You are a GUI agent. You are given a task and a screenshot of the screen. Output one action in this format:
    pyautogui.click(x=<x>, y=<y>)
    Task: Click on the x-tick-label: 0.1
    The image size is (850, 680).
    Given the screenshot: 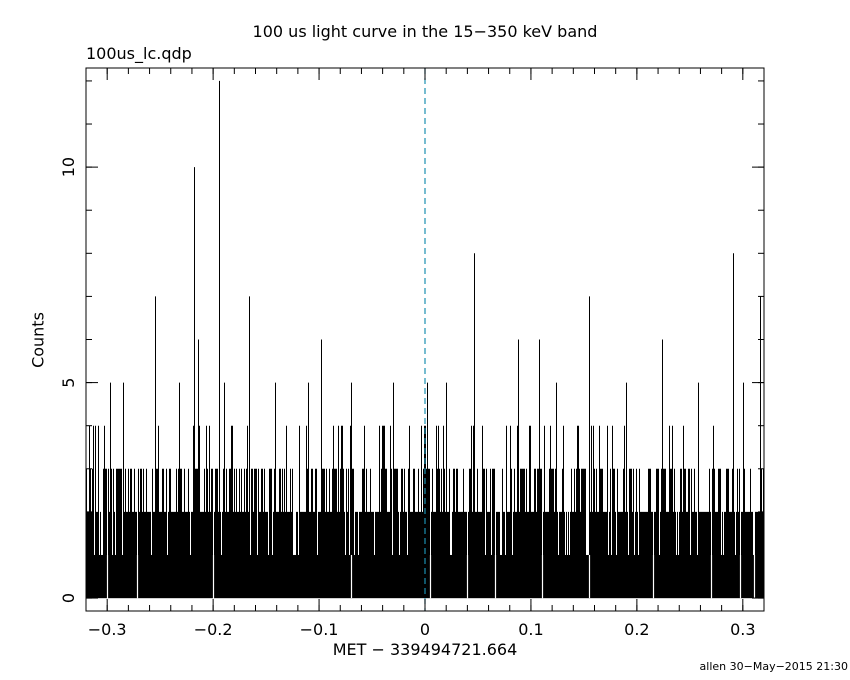 What is the action you would take?
    pyautogui.click(x=530, y=629)
    